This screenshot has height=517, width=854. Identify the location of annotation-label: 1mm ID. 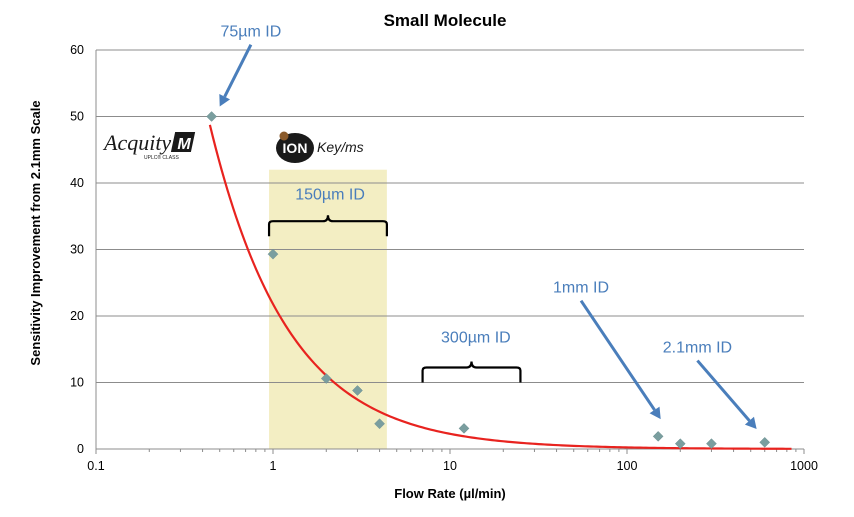
(581, 288).